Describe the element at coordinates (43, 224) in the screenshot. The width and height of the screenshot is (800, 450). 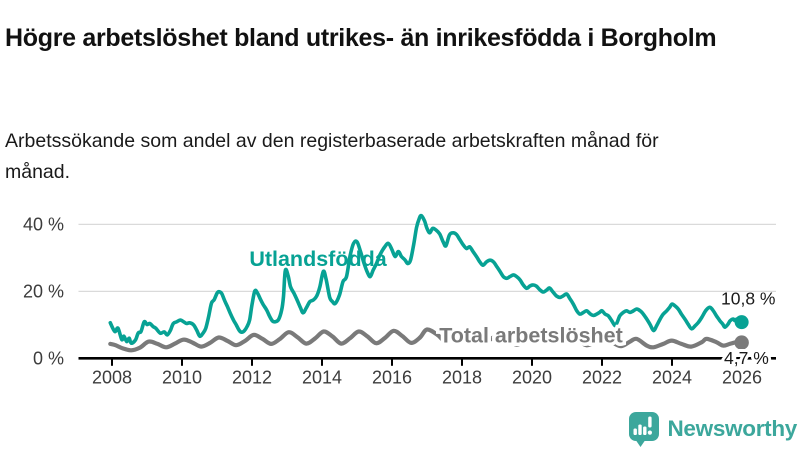
I see `y-axis-tick-label: 40 %` at that location.